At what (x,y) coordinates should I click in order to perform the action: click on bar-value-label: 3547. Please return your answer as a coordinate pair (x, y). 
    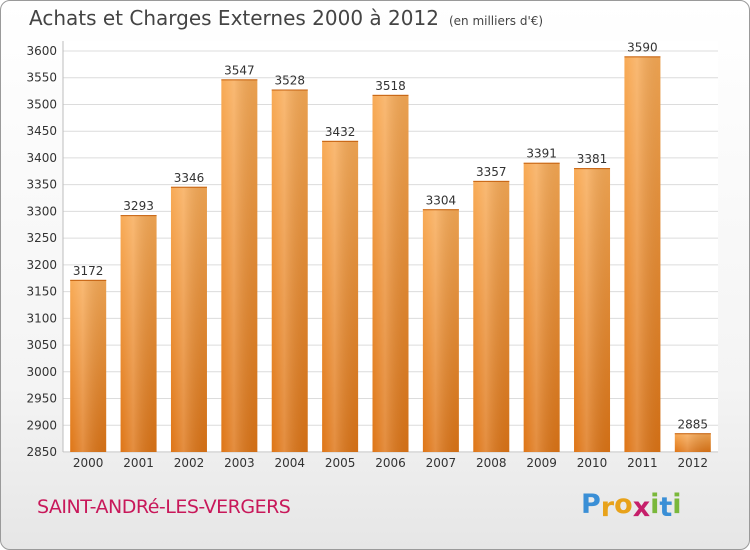
    Looking at the image, I should click on (239, 70).